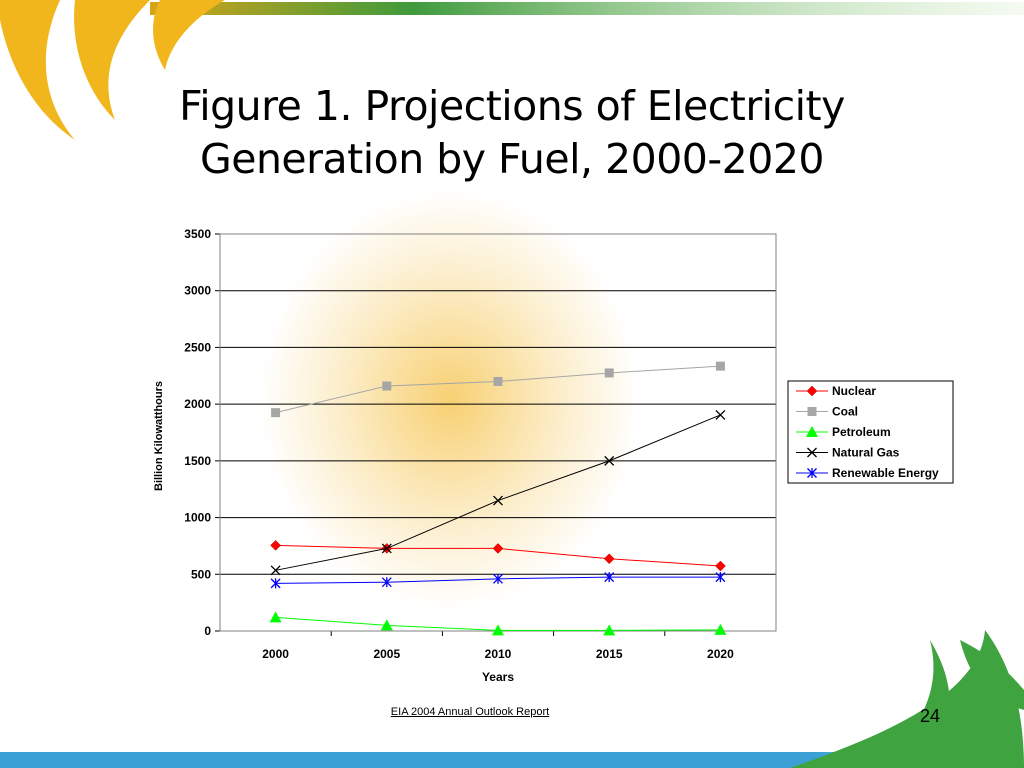 Image resolution: width=1024 pixels, height=768 pixels. What do you see at coordinates (197, 461) in the screenshot?
I see `y-tick-label-1500: 1500` at bounding box center [197, 461].